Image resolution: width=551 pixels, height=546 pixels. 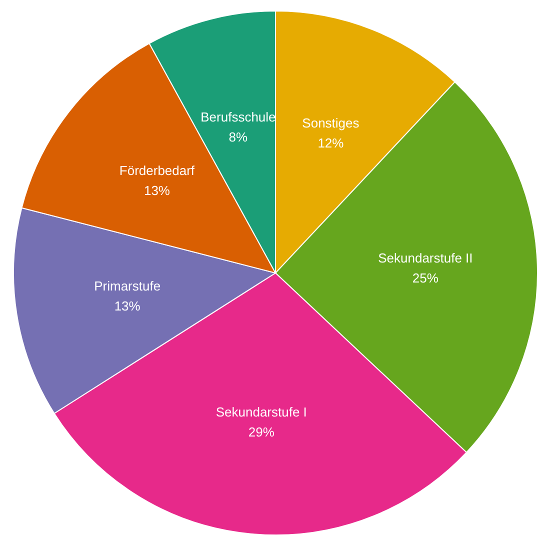 What do you see at coordinates (238, 137) in the screenshot?
I see `data-label: 8%` at bounding box center [238, 137].